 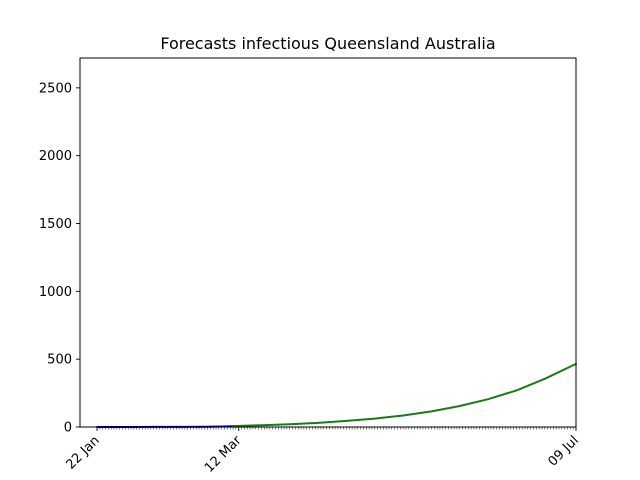 What do you see at coordinates (68, 428) in the screenshot?
I see `y-tick-label: 0` at bounding box center [68, 428].